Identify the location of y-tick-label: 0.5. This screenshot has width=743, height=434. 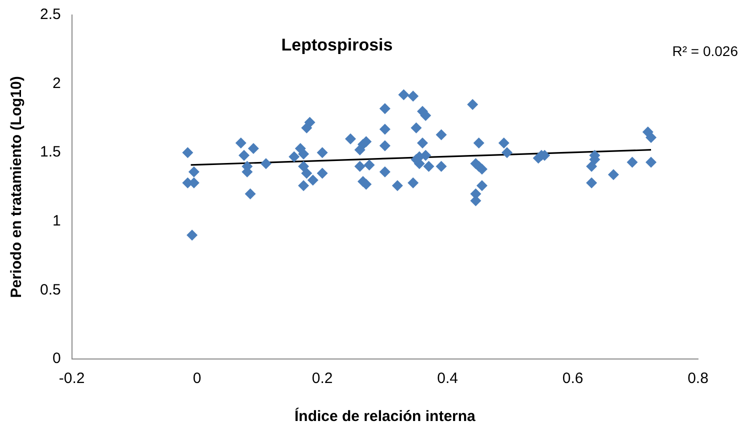
(50, 289).